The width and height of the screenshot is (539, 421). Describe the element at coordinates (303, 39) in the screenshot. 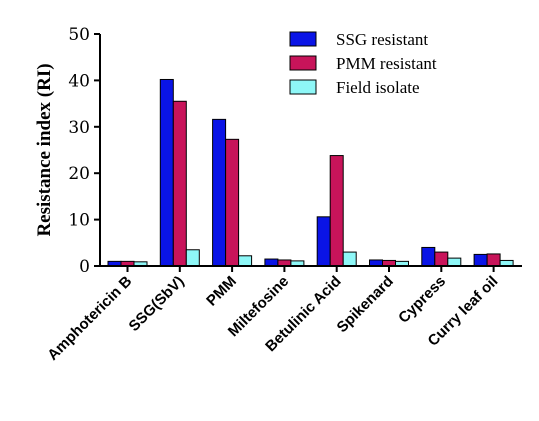

I see `legend-swatch-ssg-resistant` at that location.